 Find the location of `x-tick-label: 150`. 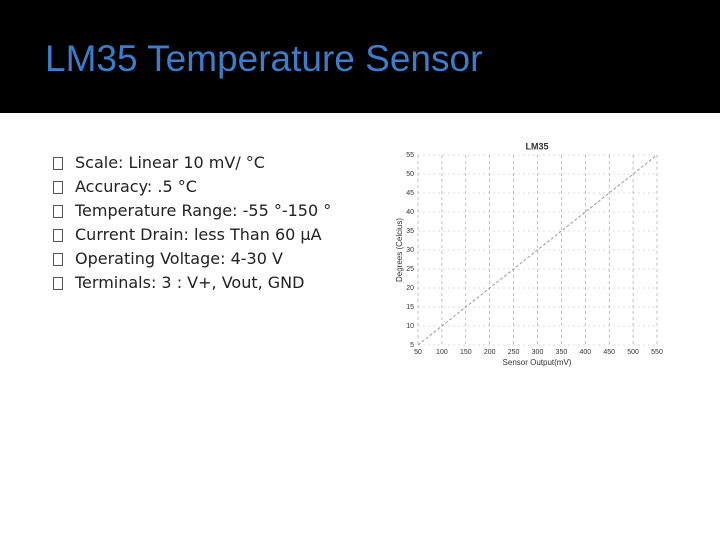

x-tick-label: 150 is located at coordinates (466, 352).